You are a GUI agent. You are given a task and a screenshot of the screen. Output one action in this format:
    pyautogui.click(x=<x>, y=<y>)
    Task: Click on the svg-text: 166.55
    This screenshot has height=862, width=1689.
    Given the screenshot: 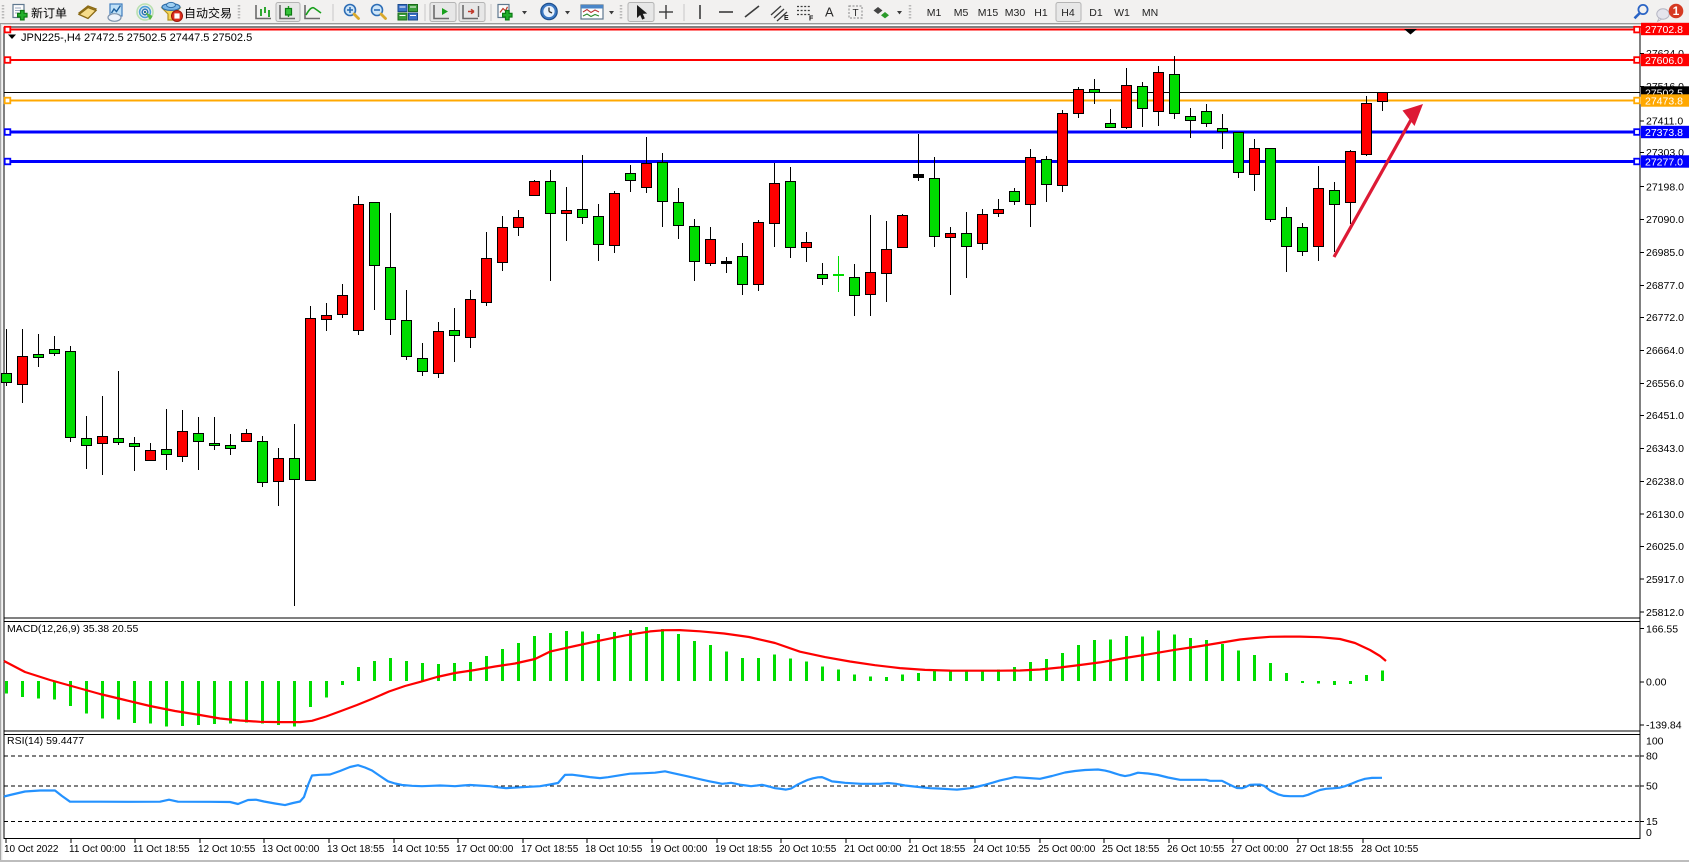 What is the action you would take?
    pyautogui.click(x=1662, y=629)
    